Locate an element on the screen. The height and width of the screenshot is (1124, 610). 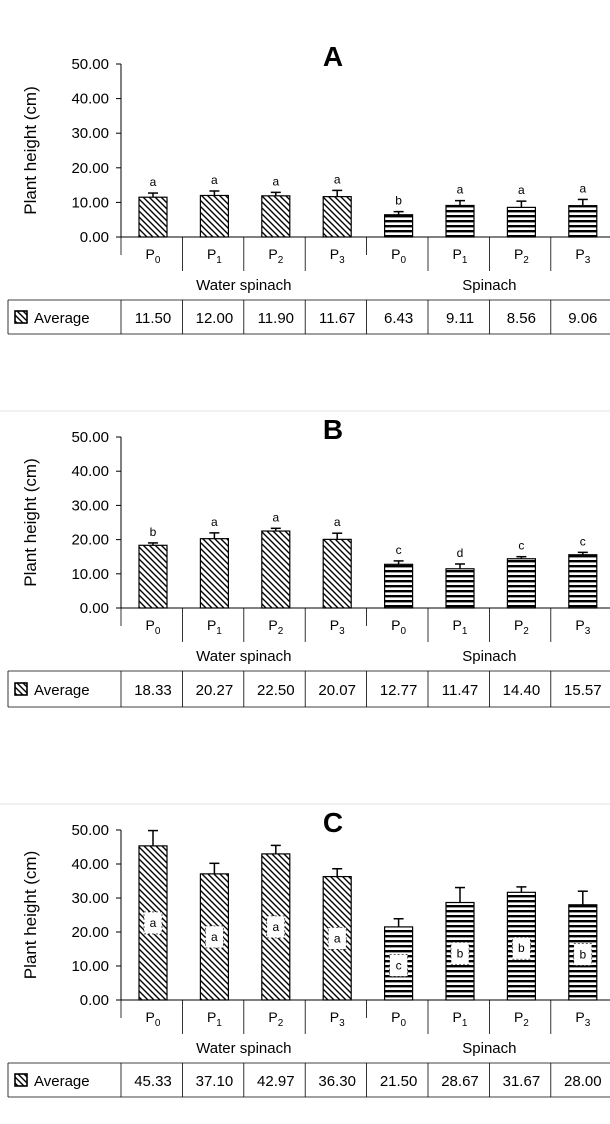
table-value: 9.11 is located at coordinates (460, 318).